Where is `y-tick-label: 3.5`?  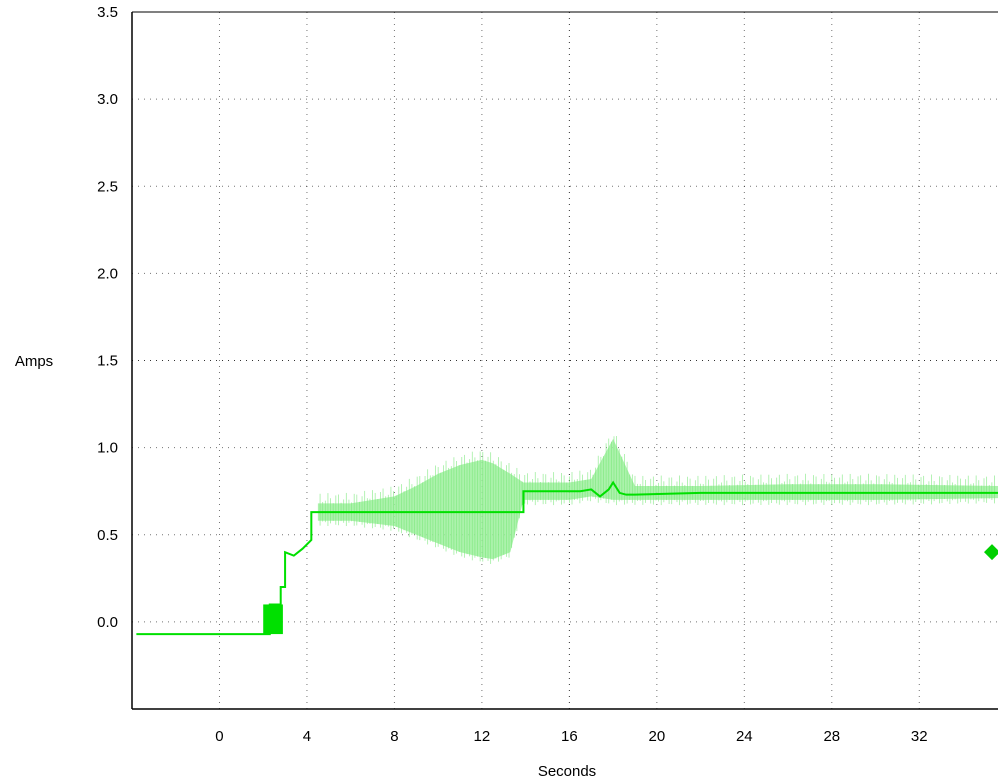
y-tick-label: 3.5 is located at coordinates (107, 12).